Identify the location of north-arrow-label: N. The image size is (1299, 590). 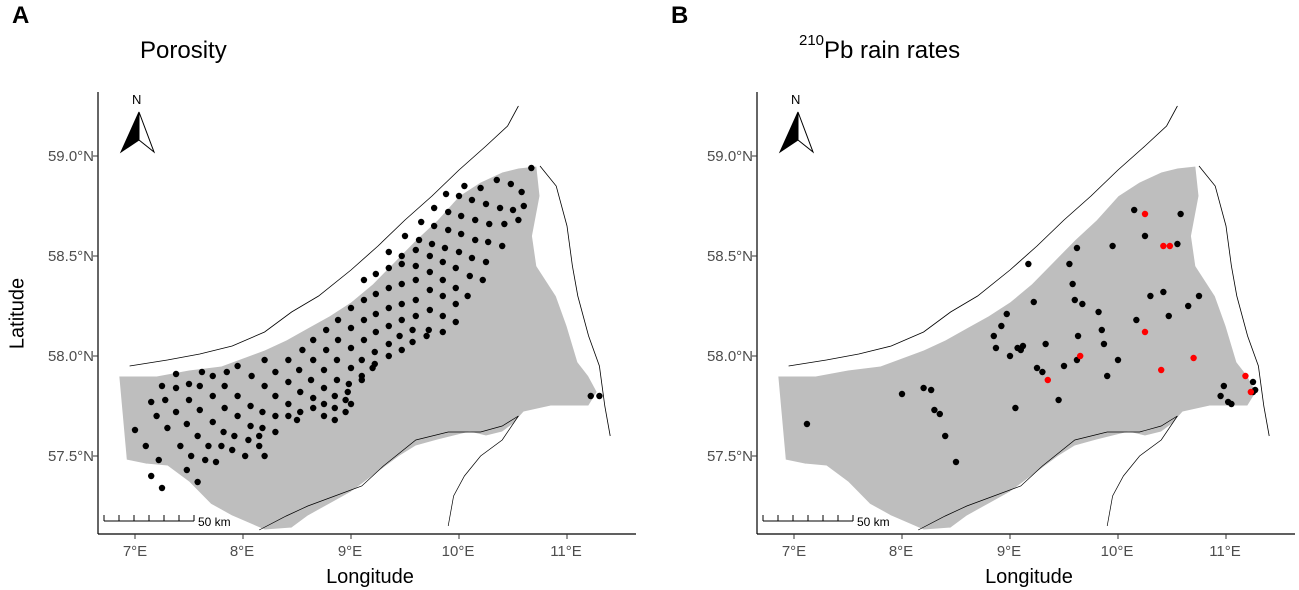
(137, 99).